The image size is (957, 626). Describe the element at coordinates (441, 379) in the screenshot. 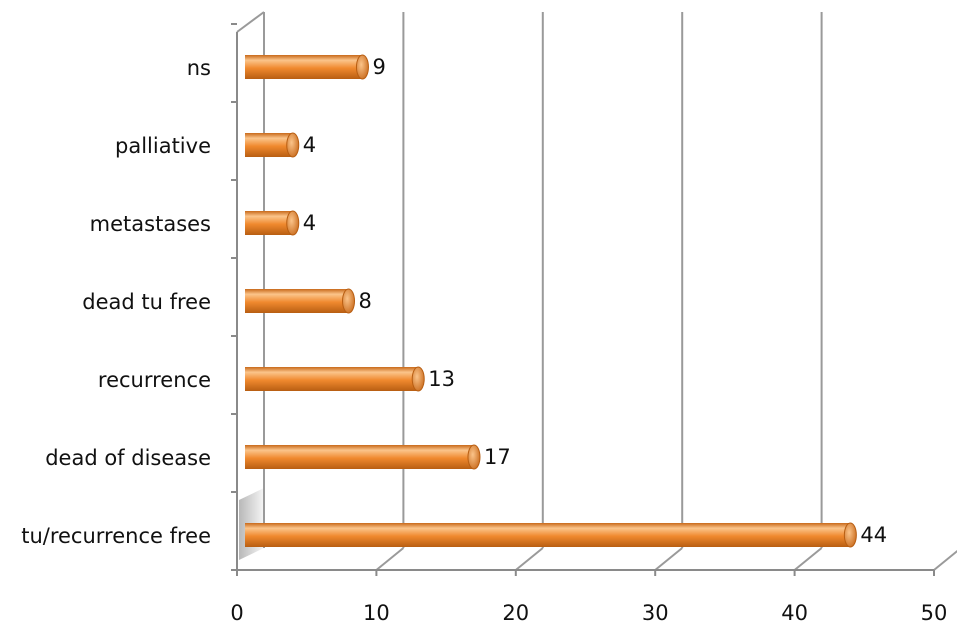

I see `data-label: 13` at that location.